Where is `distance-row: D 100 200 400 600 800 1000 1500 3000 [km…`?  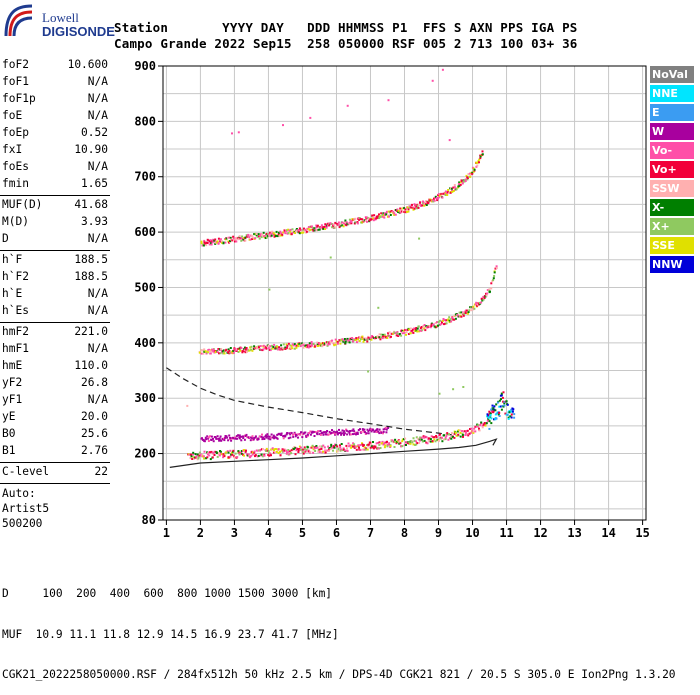 distance-row: D 100 200 400 600 800 1000 1500 3000 [km… is located at coordinates (167, 593).